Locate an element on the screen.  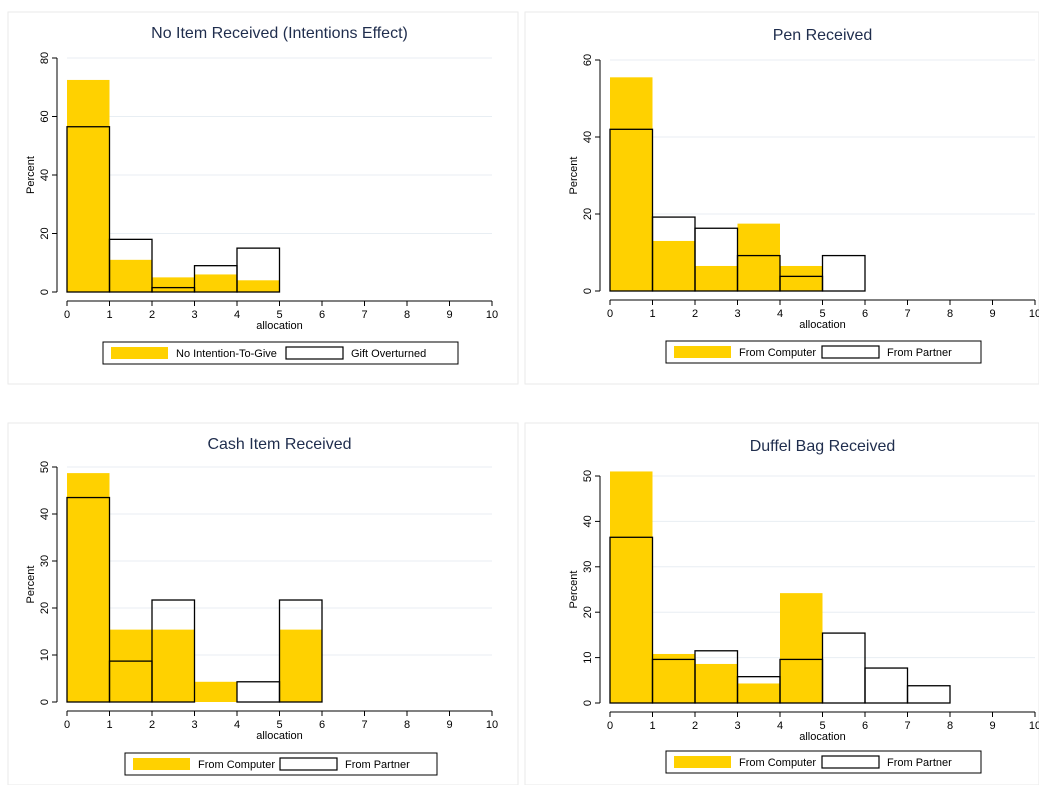
chart-title: Duffel Bag Received is located at coordinates (823, 446).